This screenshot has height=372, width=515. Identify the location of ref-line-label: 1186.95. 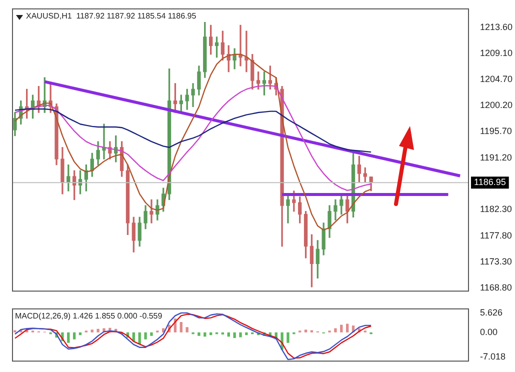
(490, 182).